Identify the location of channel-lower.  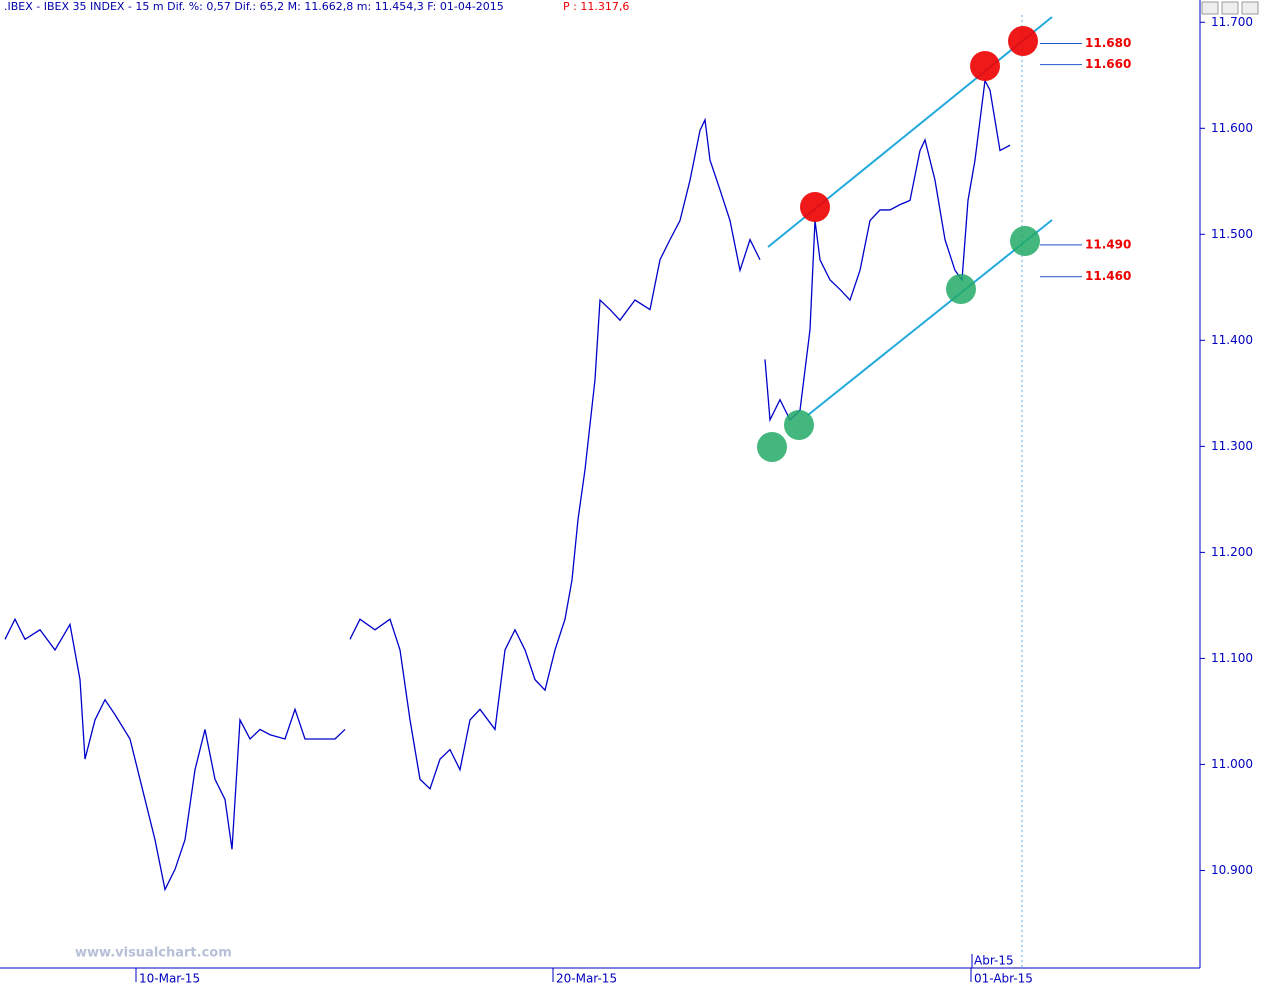
(930, 317).